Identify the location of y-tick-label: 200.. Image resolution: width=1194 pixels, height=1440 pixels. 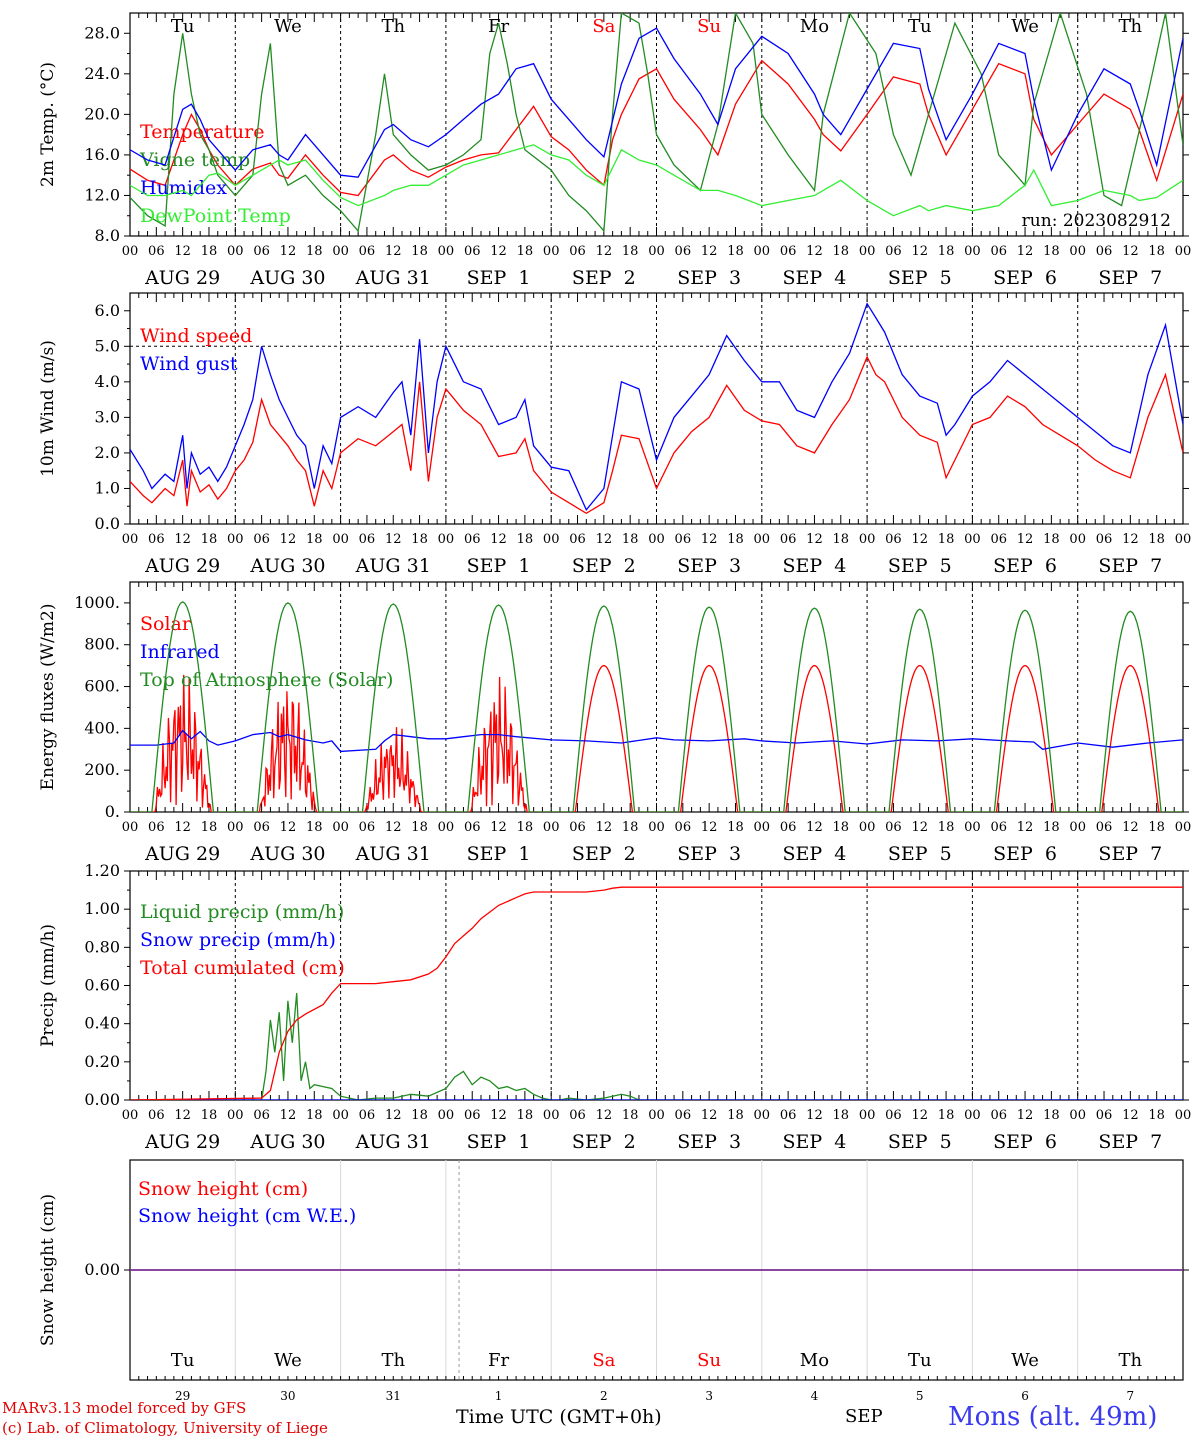
(102, 769).